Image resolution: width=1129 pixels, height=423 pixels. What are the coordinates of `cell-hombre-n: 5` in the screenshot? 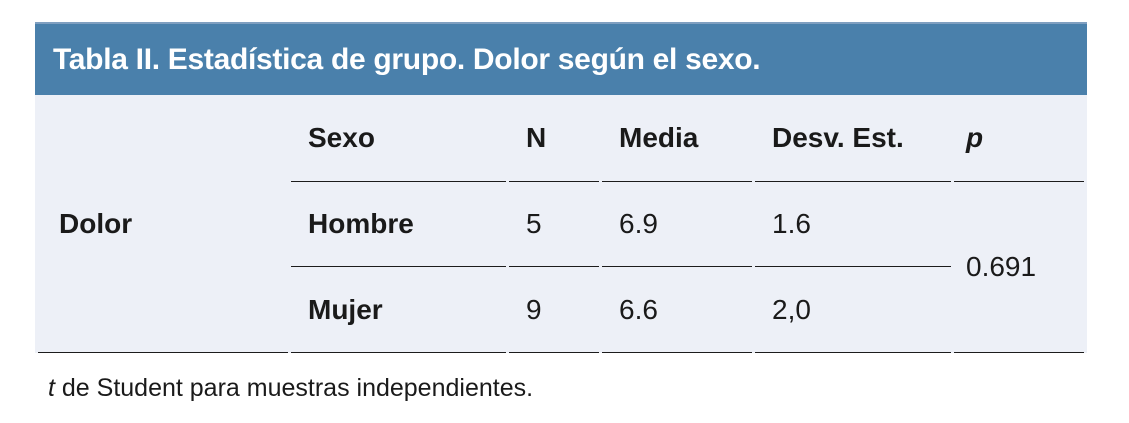 It's located at (554, 224).